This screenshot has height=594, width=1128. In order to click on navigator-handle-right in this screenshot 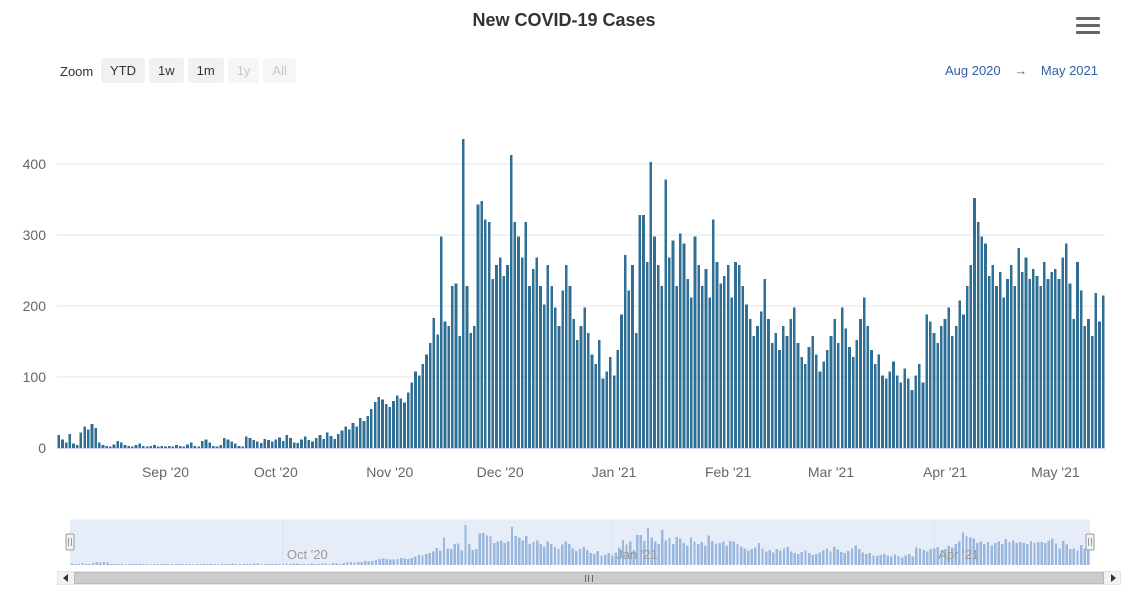, I will do `click(1090, 542)`.